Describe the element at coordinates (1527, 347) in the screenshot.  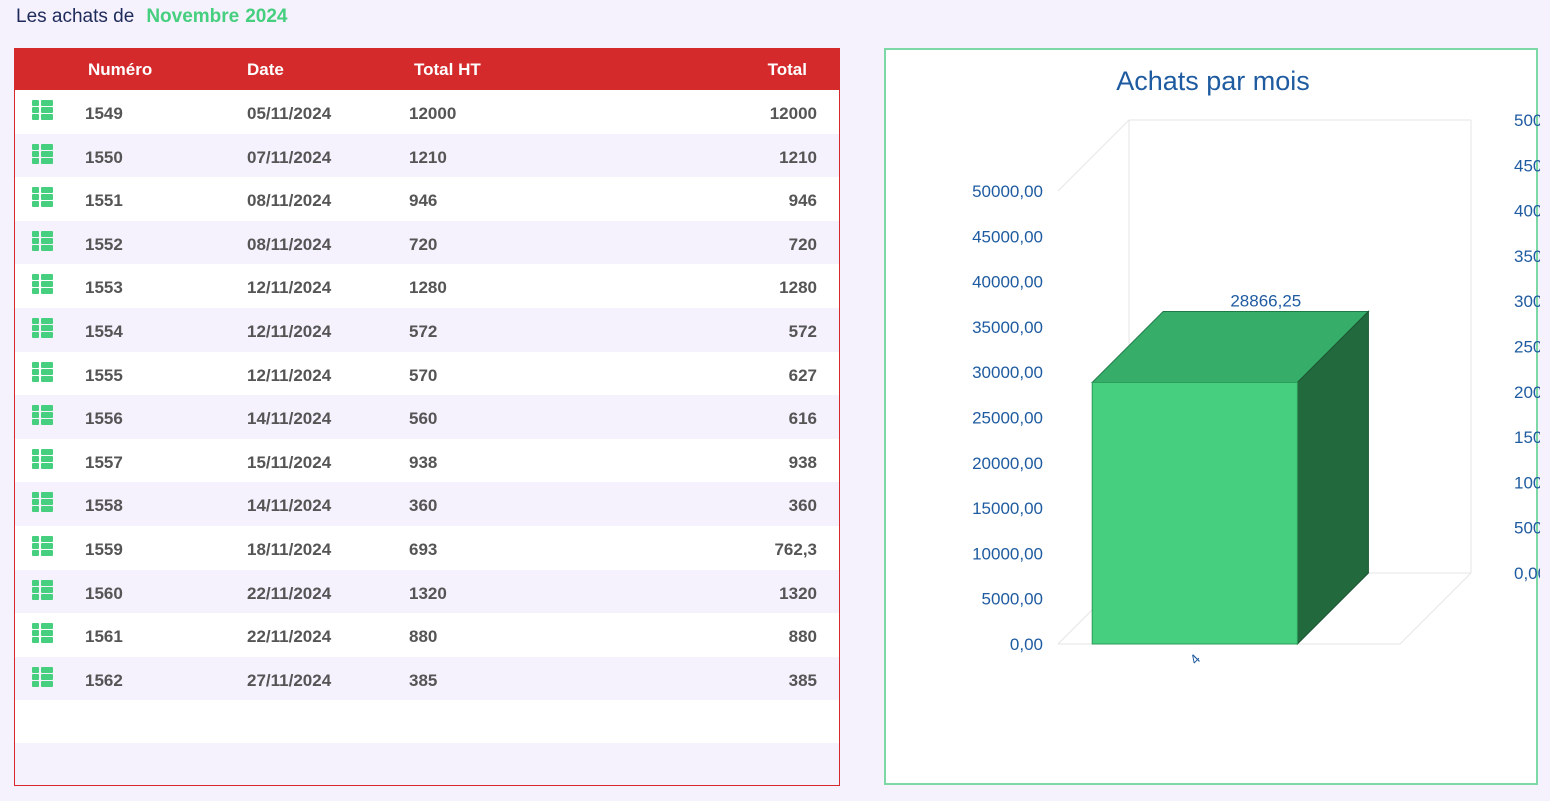
I see `right-axis-tick-label: 25000,00` at that location.